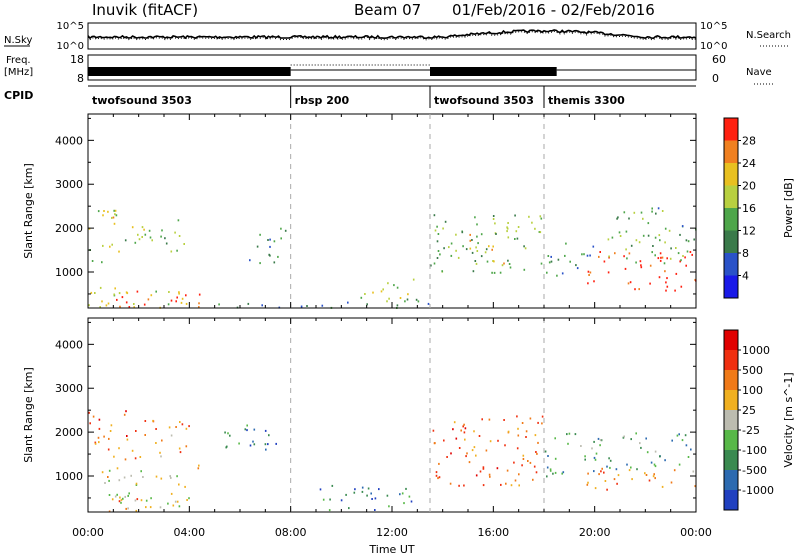 This screenshot has height=554, width=800. I want to click on x-tick-label: 00:00, so click(88, 532).